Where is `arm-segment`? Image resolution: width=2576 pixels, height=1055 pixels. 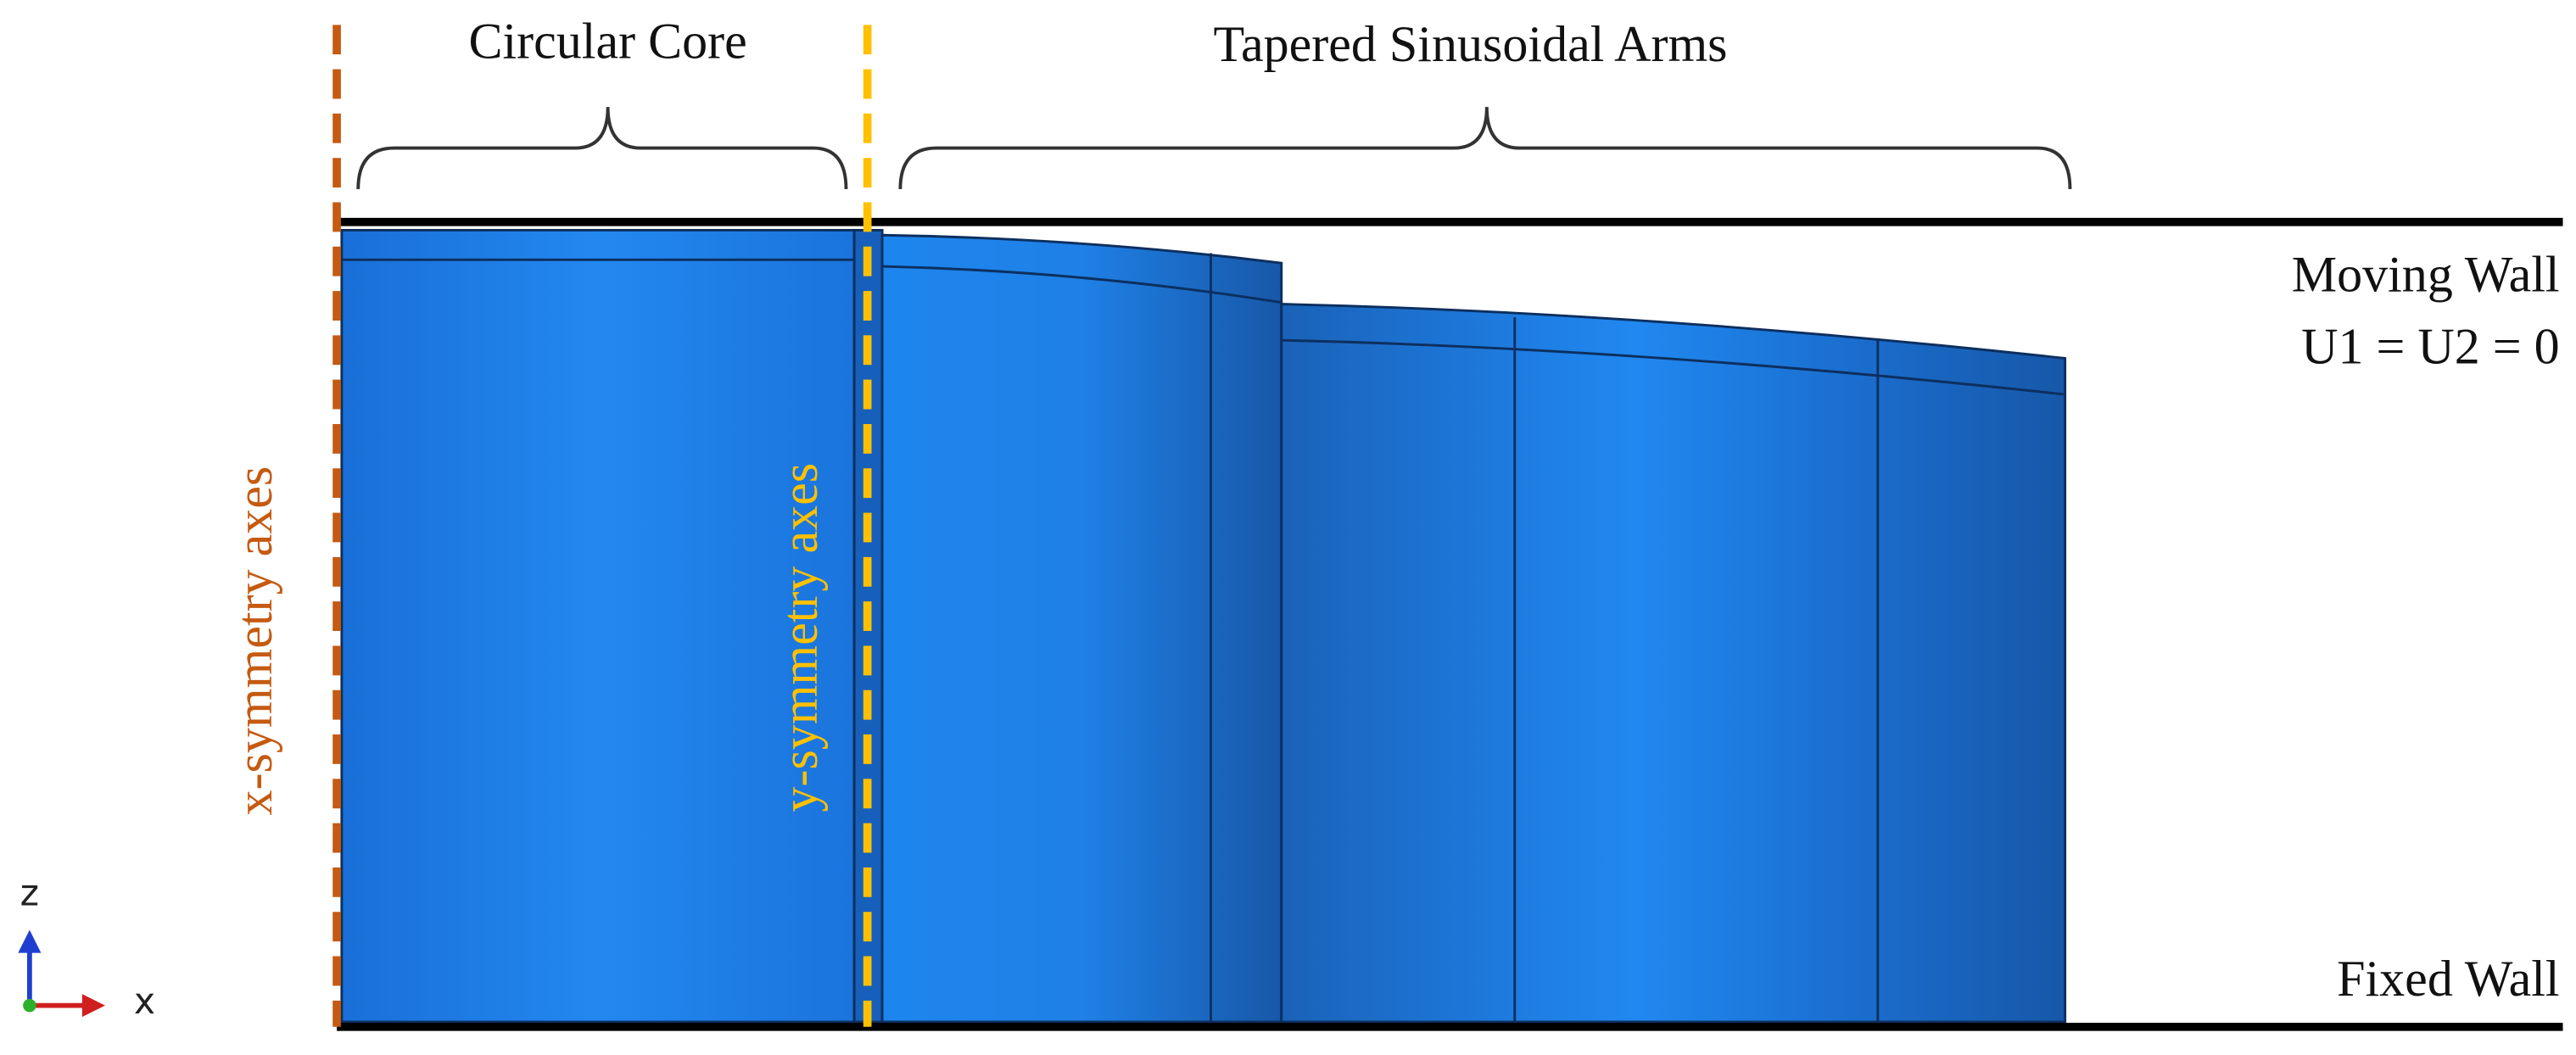
arm-segment is located at coordinates (1081, 628).